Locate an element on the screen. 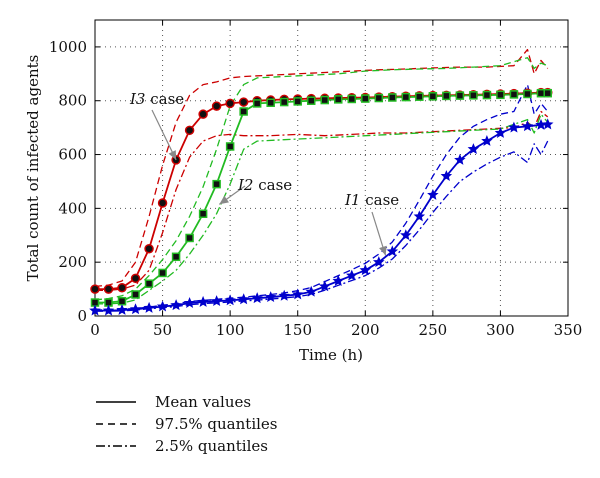 The width and height of the screenshot is (600, 478). x-tick-label: 0 is located at coordinates (95, 330).